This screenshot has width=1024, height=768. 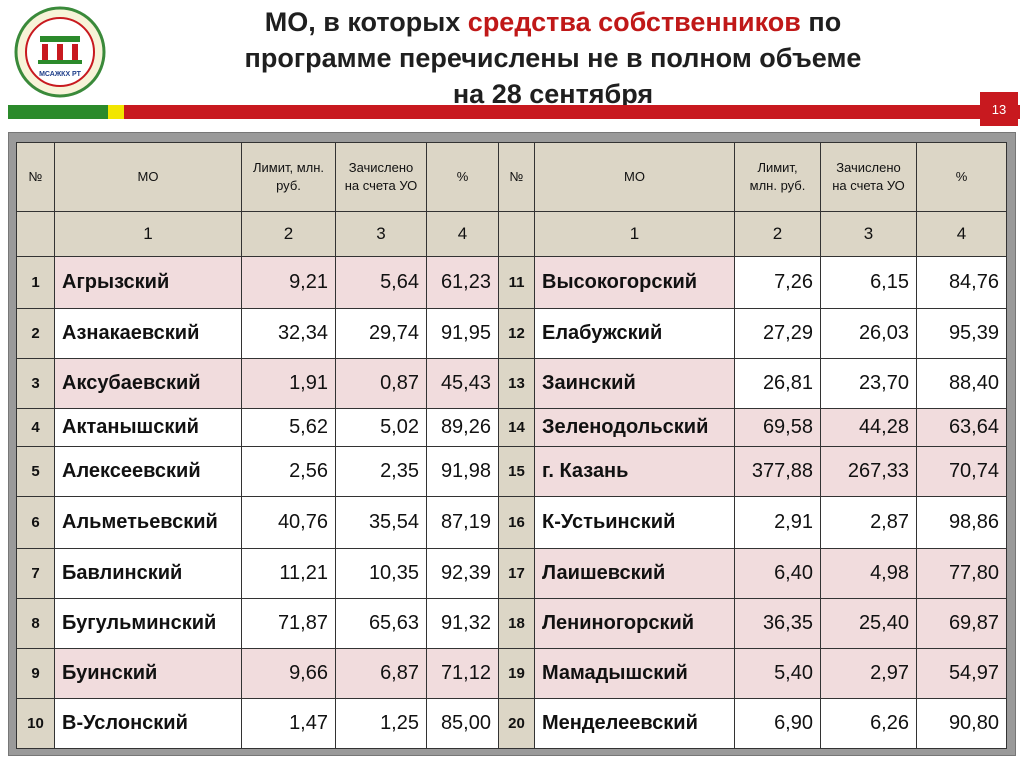 What do you see at coordinates (868, 427) in the screenshot?
I see `credited-value: 44,28` at bounding box center [868, 427].